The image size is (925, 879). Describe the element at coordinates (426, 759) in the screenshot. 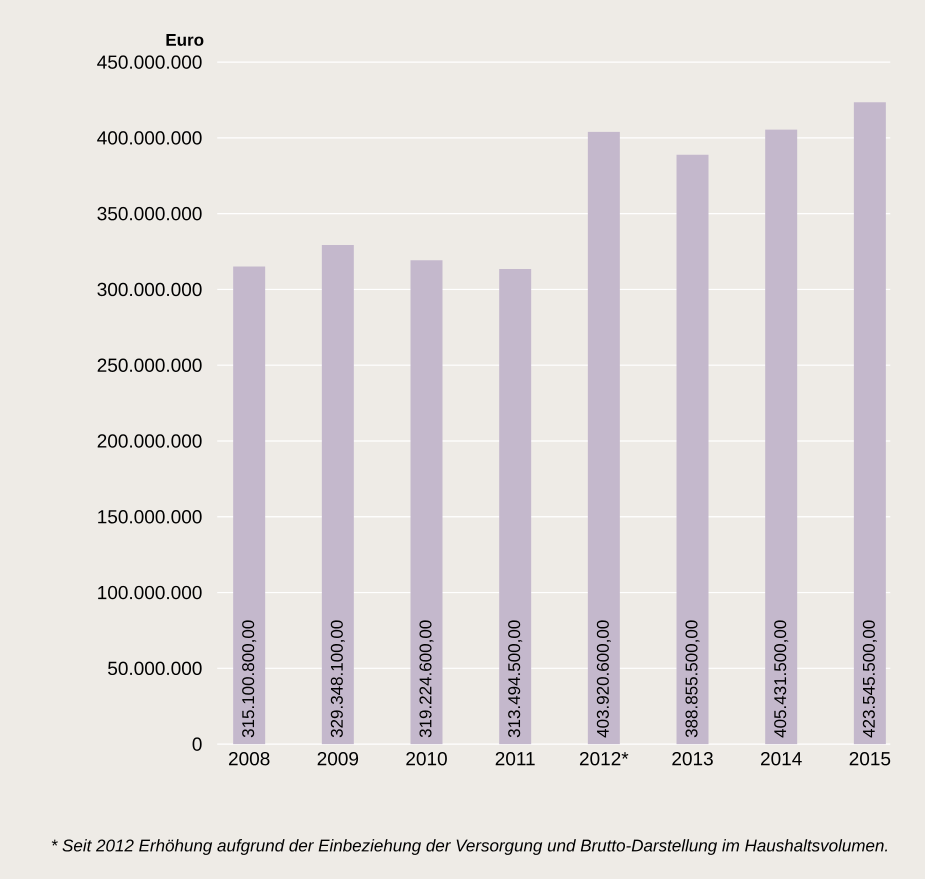

I see `x-tick-label: 2010` at that location.